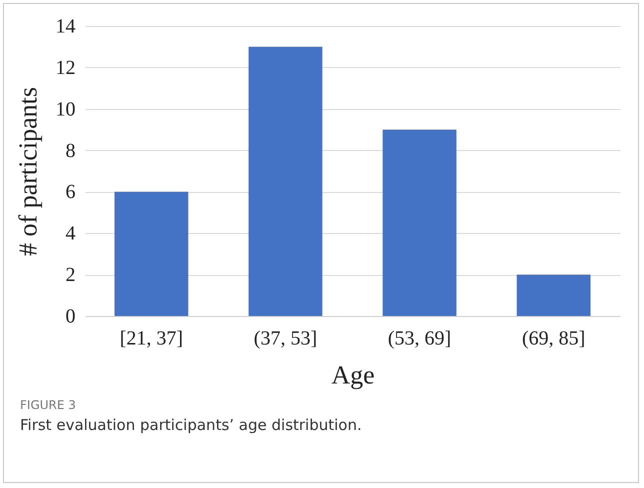 Image resolution: width=644 pixels, height=488 pixels. Describe the element at coordinates (66, 27) in the screenshot. I see `y-tick-label: 14` at that location.